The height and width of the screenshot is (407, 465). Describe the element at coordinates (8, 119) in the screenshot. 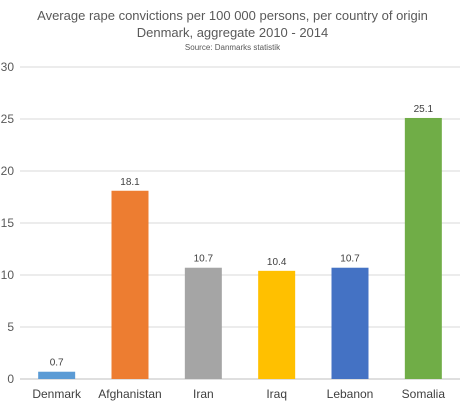

I see `y-tick-label: 25` at that location.